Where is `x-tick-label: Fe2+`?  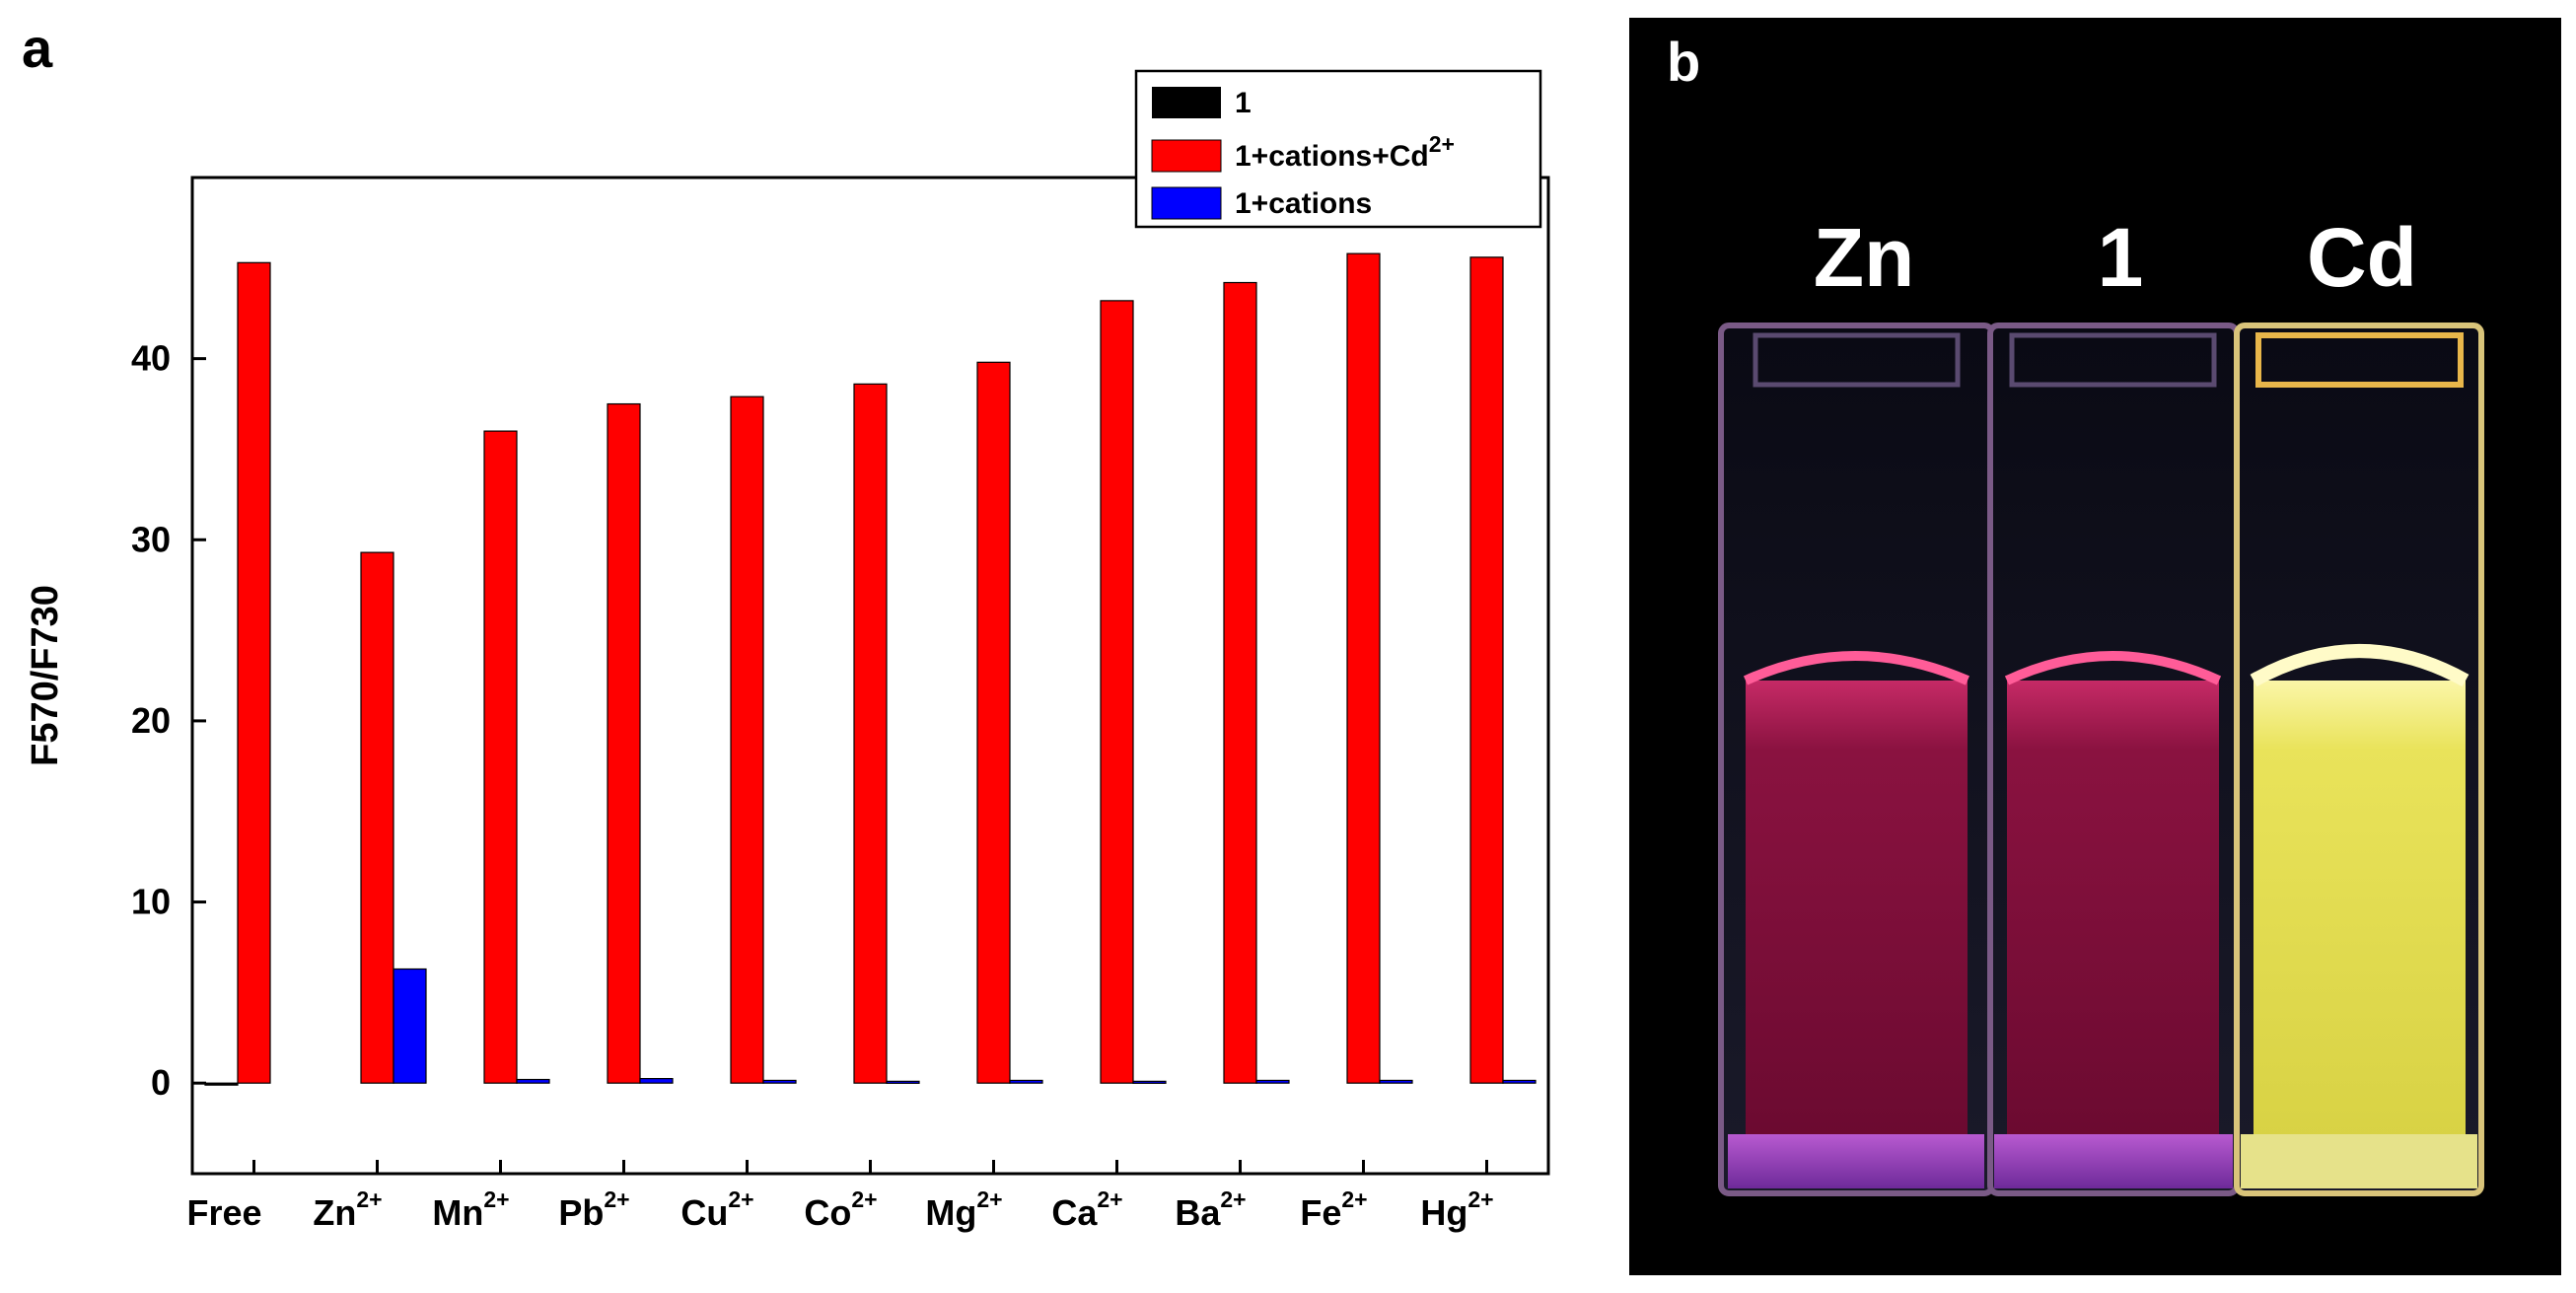 x-tick-label: Fe2+ is located at coordinates (1334, 1209).